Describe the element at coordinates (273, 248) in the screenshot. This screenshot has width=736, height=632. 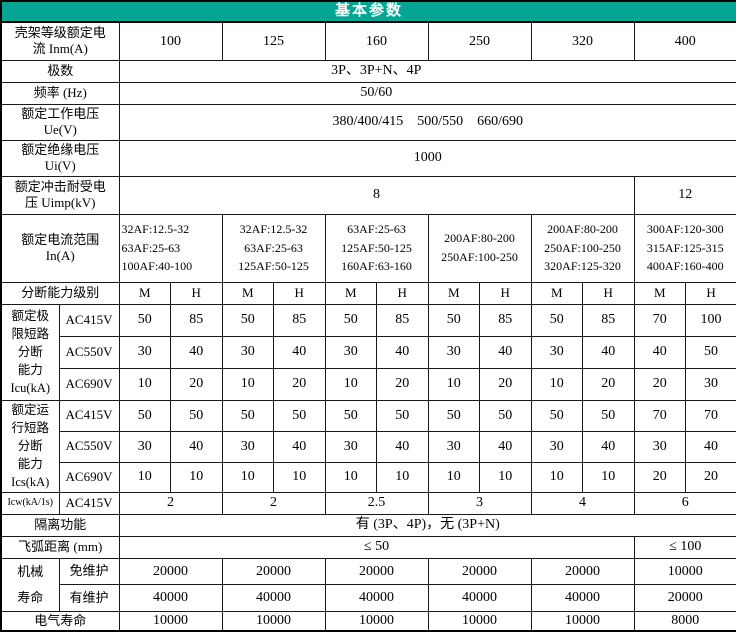
I see `current-range-125: 32AF:12.5-32 63AF:25-63 125AF:50-125` at that location.